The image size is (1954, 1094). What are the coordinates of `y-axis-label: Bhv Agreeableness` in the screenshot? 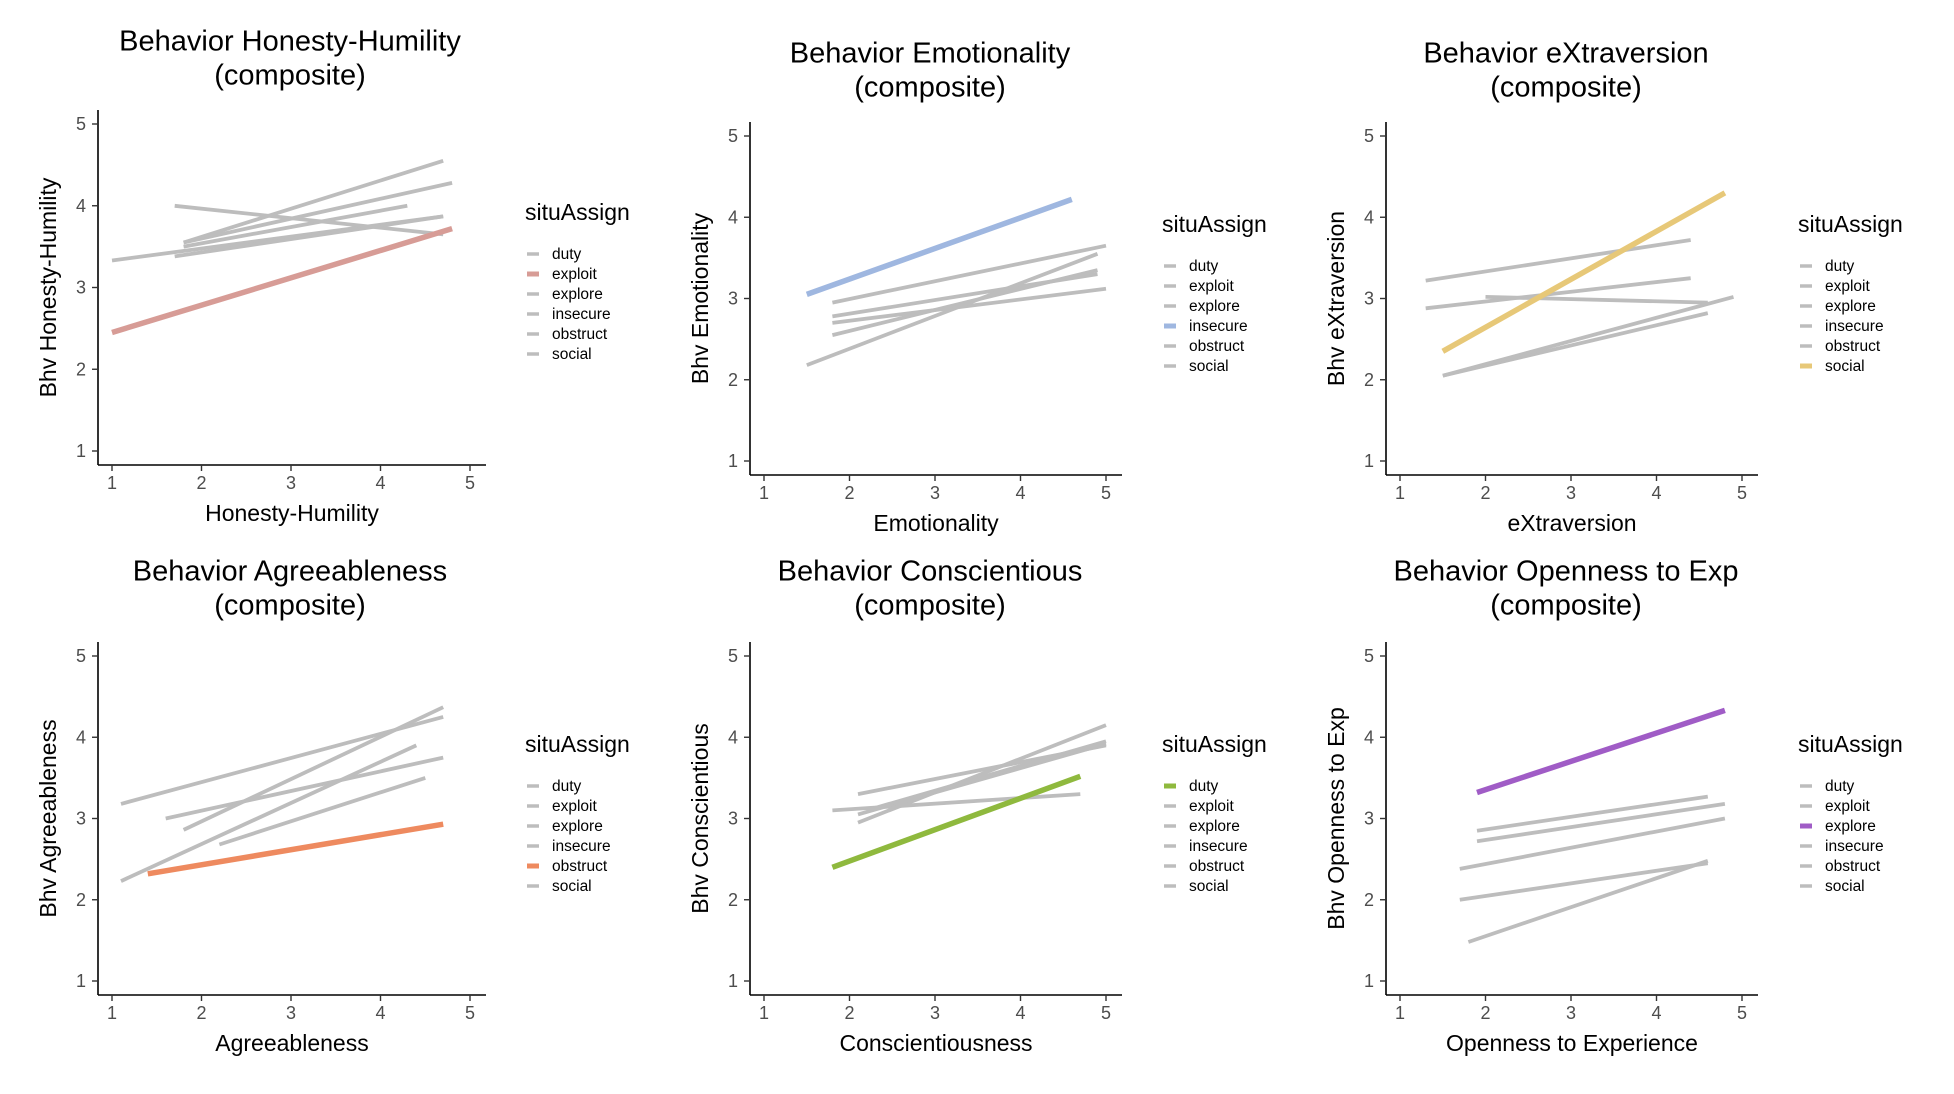 It's located at (48, 818).